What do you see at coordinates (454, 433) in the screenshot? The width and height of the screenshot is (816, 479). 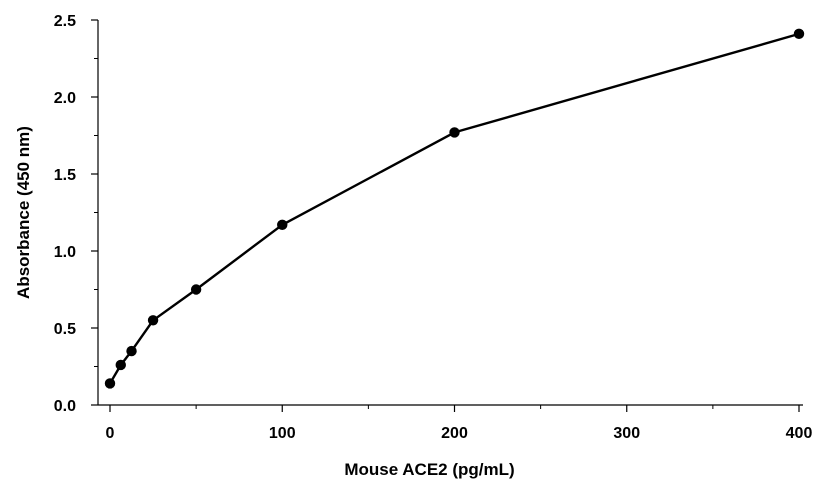 I see `x-tick-label: 200` at bounding box center [454, 433].